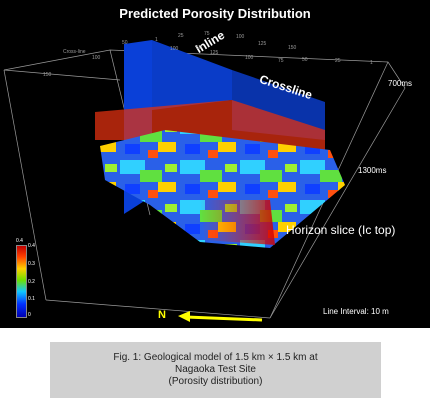  I want to click on colorbar-label: 0.2, so click(31, 282).